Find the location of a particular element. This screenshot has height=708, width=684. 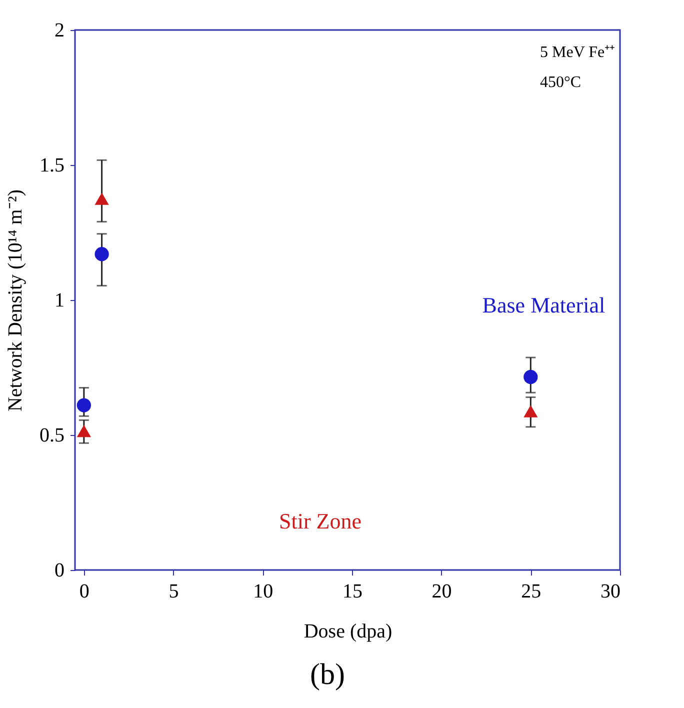

x-tick-label: 10 is located at coordinates (263, 591).